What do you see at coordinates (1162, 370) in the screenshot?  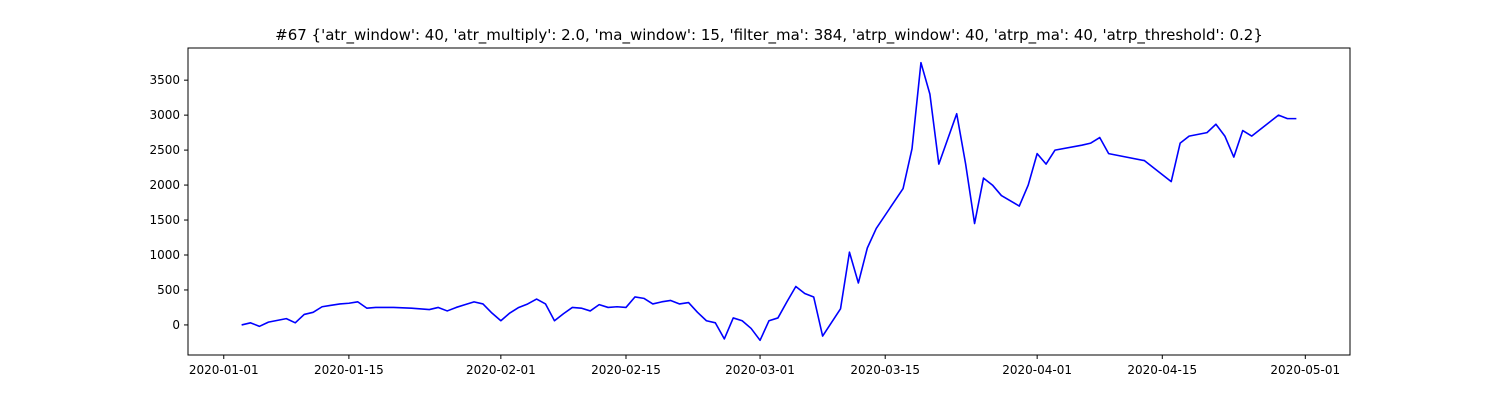 I see `x-tick-label: 2020-04-15` at bounding box center [1162, 370].